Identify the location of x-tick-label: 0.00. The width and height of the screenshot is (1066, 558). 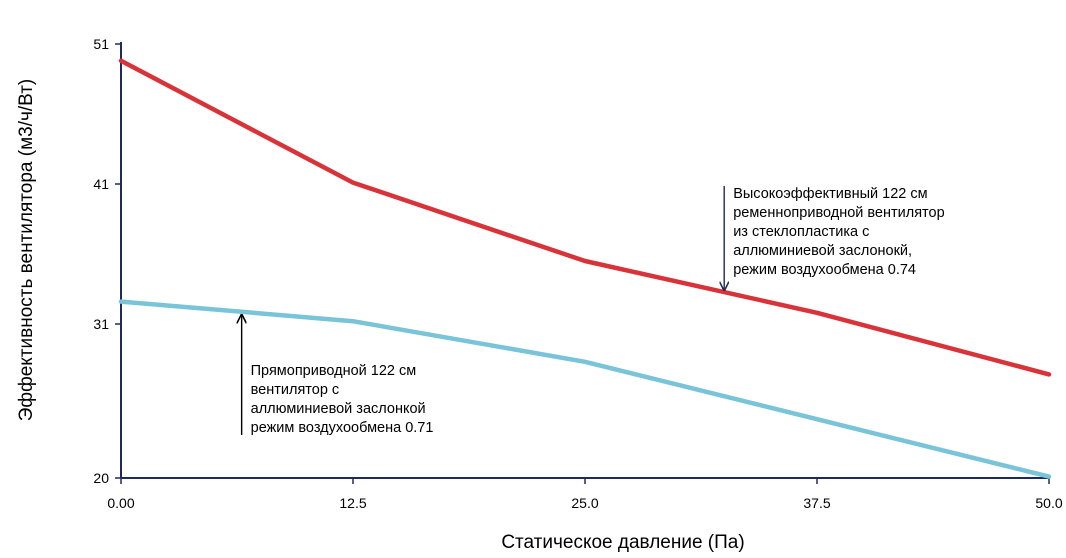
(120, 503).